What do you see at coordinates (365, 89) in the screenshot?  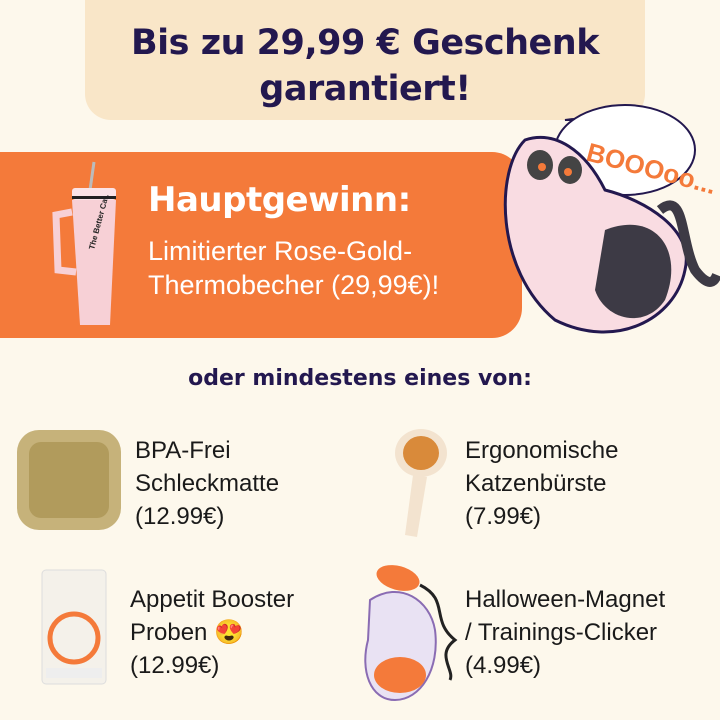 I see `headline-line2: garantiert!` at bounding box center [365, 89].